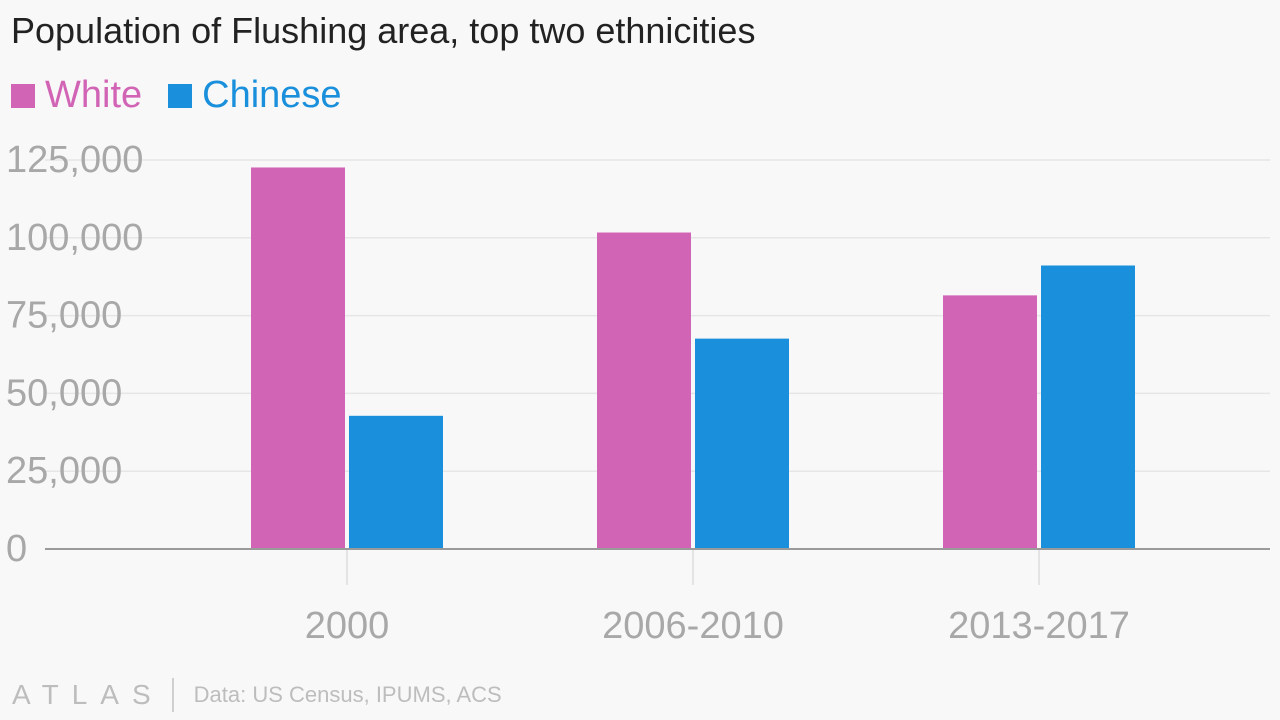  I want to click on source-note: Data: US Census, IPUMS, ACS, so click(347, 694).